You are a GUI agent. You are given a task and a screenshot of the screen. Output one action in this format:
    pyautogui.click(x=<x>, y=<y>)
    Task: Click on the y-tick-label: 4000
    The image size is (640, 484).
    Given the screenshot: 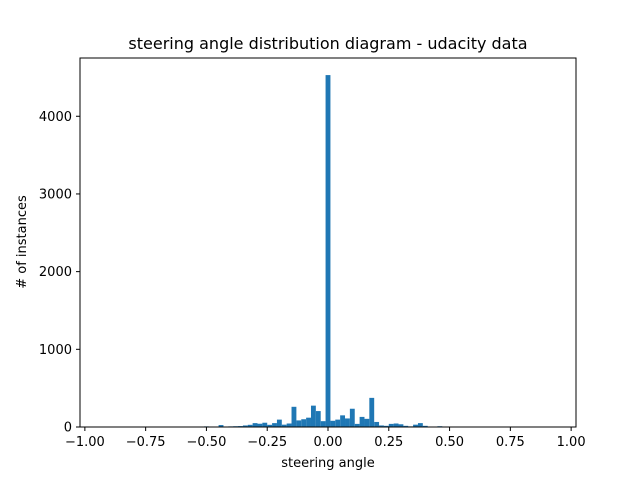 What is the action you would take?
    pyautogui.click(x=55, y=117)
    